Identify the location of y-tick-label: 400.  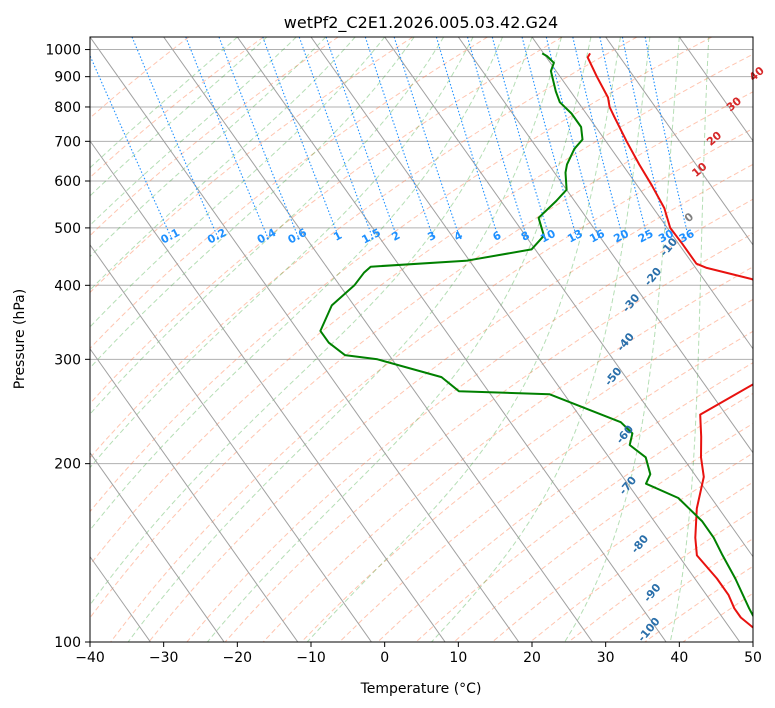
(67, 286).